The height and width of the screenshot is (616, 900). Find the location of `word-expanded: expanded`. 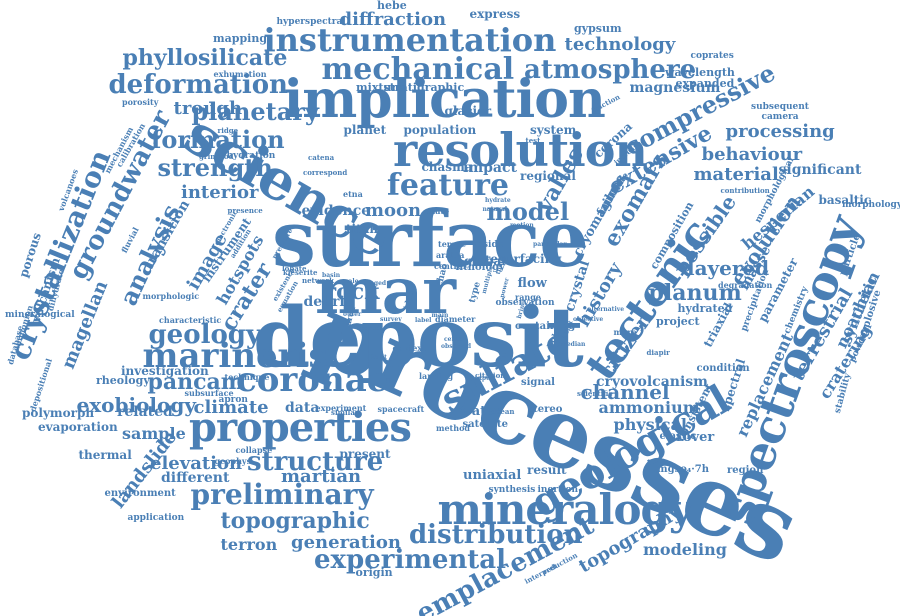

word-expanded: expanded is located at coordinates (705, 83).